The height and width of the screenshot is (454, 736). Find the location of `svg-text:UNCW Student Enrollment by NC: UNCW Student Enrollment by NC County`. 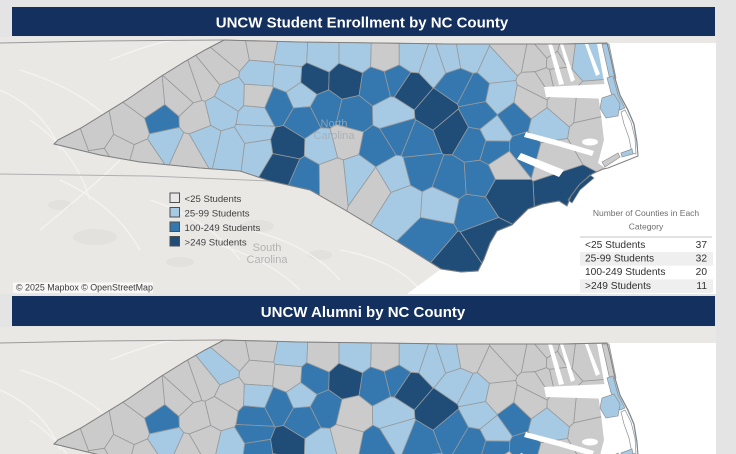

svg-text:UNCW Student Enrollment by NC: UNCW Student Enrollment by NC County is located at coordinates (362, 23).